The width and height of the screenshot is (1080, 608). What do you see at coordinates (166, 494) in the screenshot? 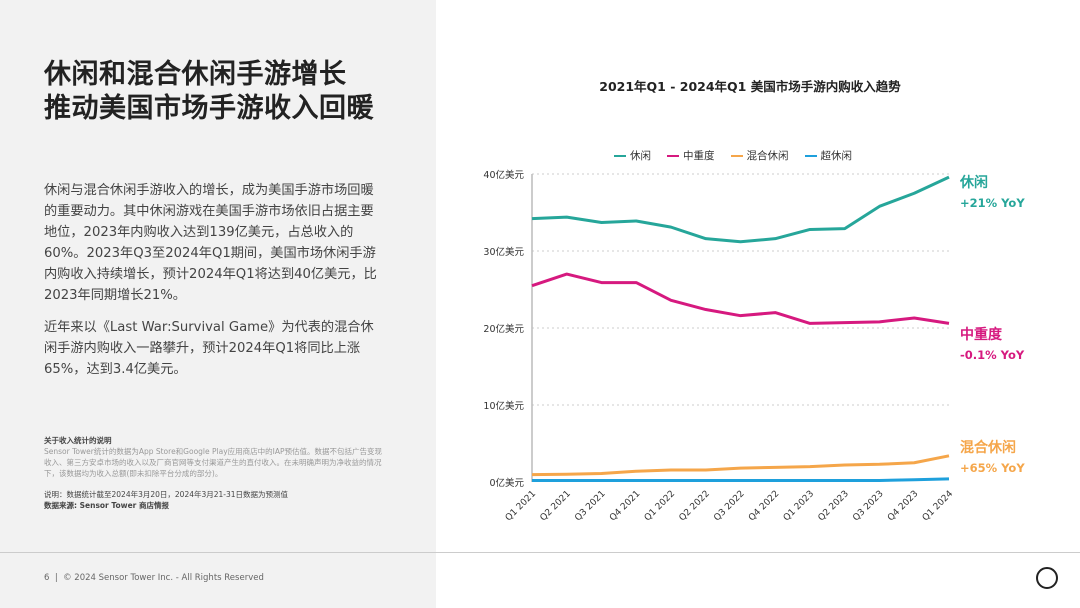
I see `note-explain: 说明：数据统计截至2024年3月20日，2024年3月21-31日数据为预测值` at bounding box center [166, 494].